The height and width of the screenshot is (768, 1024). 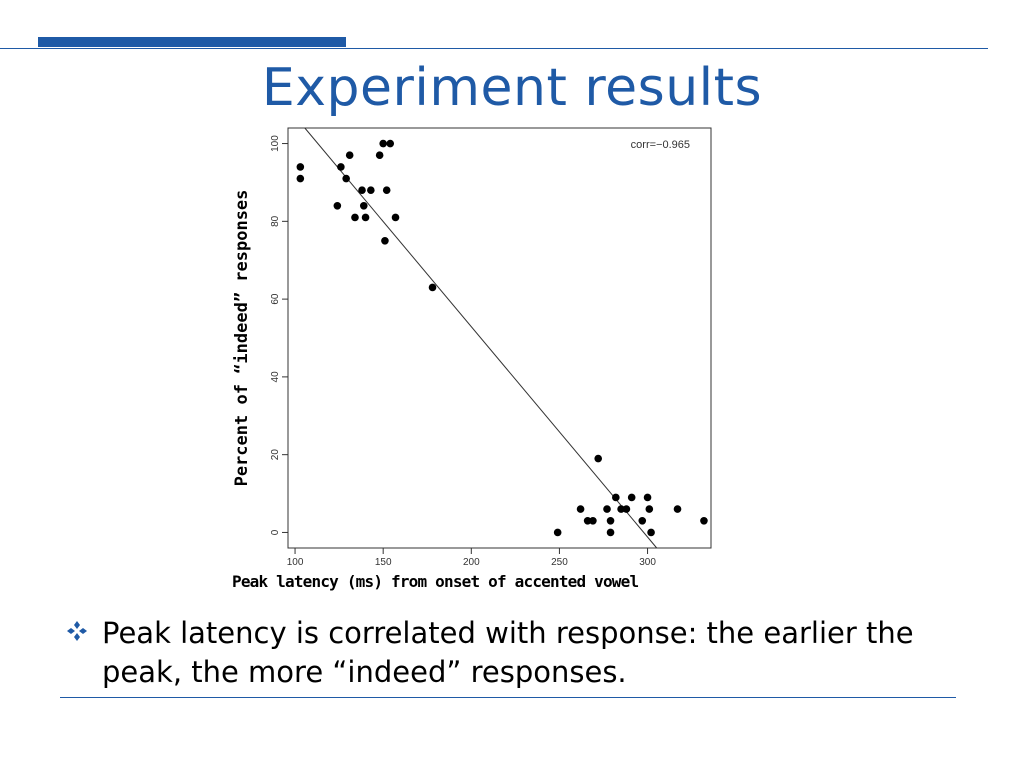 I want to click on y-tick-label: 80, so click(x=275, y=221).